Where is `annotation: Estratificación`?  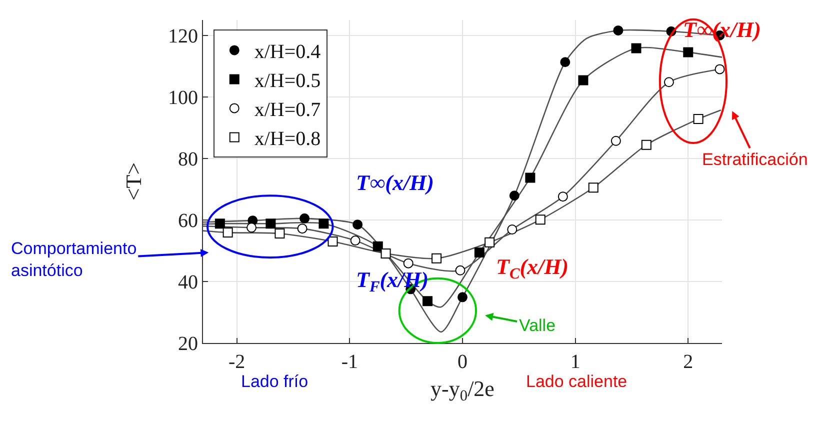 annotation: Estratificación is located at coordinates (755, 159).